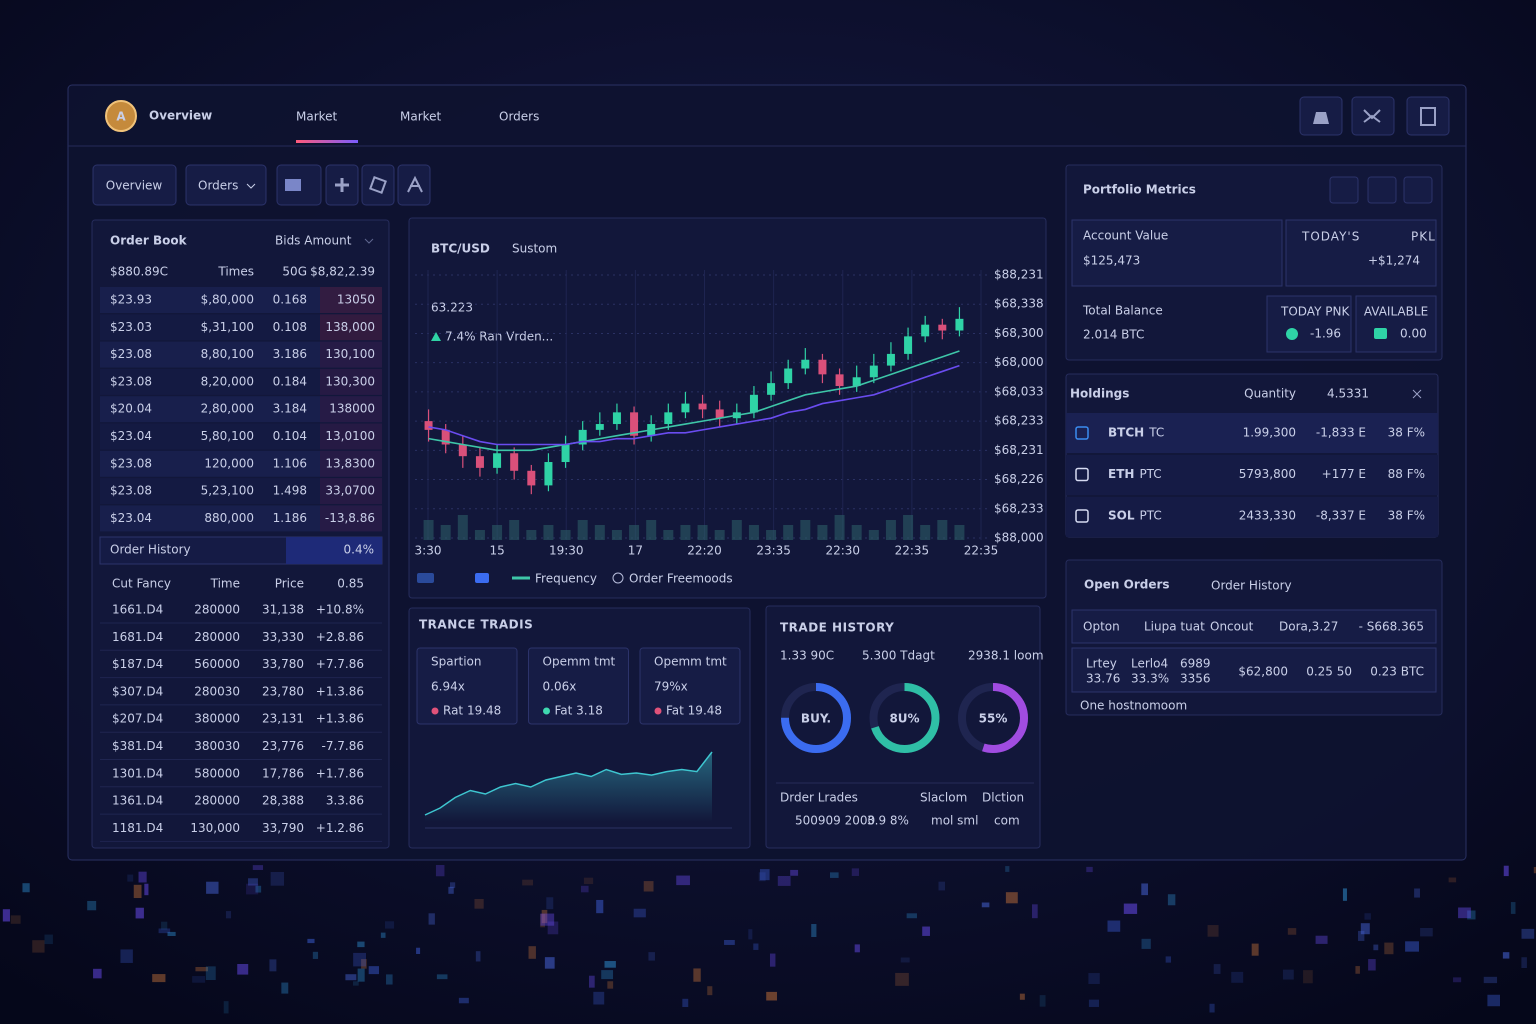 The height and width of the screenshot is (1024, 1536). What do you see at coordinates (1127, 585) in the screenshot?
I see `tab: Open Orders` at bounding box center [1127, 585].